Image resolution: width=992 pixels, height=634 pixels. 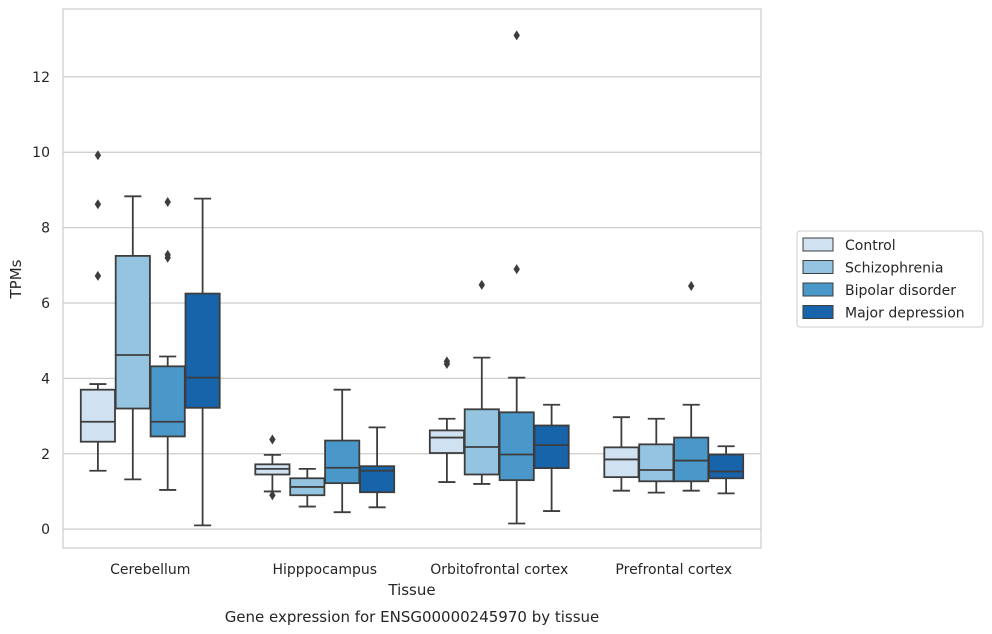 I want to click on legend-label: Control, so click(x=870, y=246).